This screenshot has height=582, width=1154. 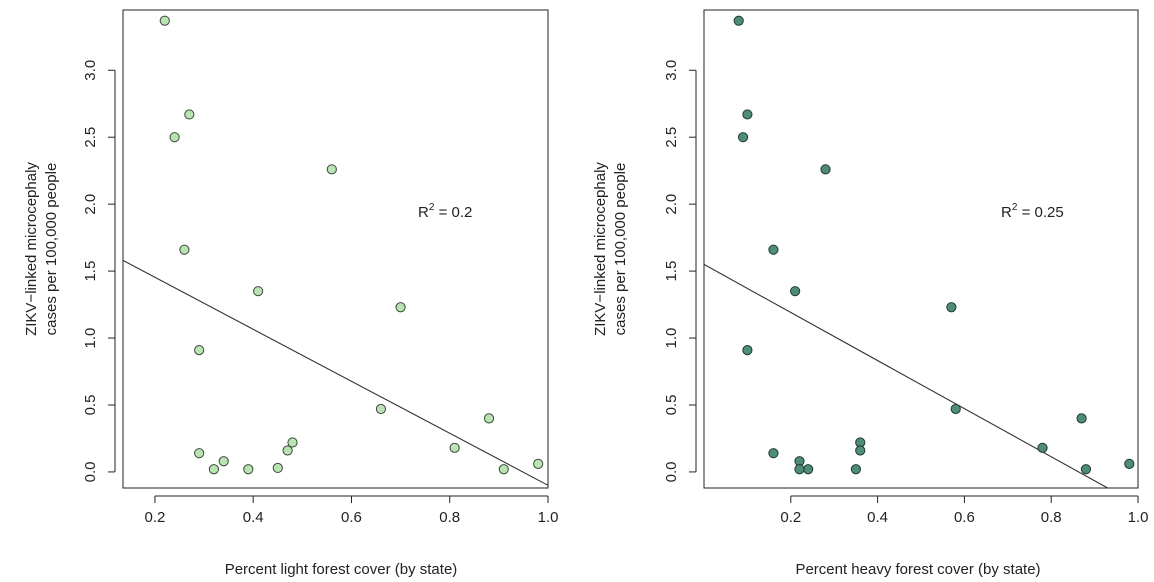 I want to click on x-axis-label: Percent light forest cover (by state), so click(x=341, y=569).